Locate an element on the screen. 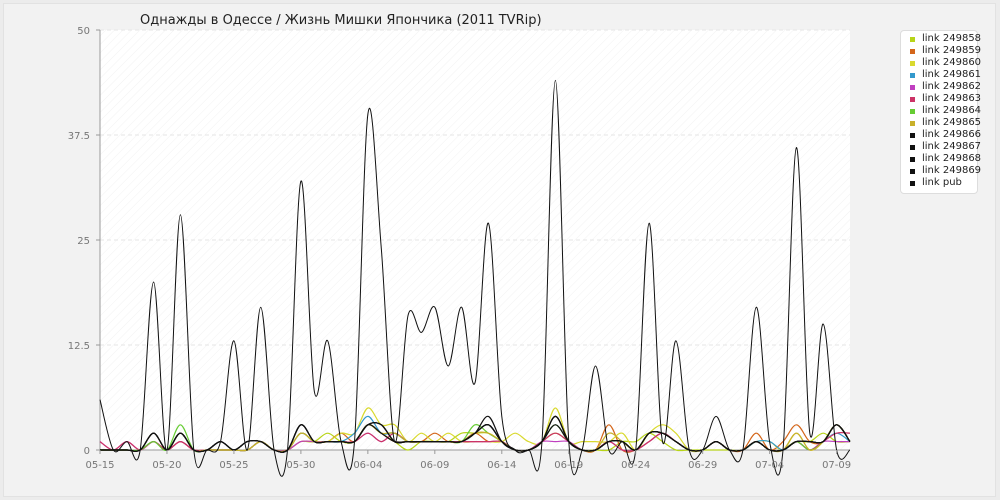 This screenshot has width=1000, height=500. y-tick-label: 50 is located at coordinates (83, 31).